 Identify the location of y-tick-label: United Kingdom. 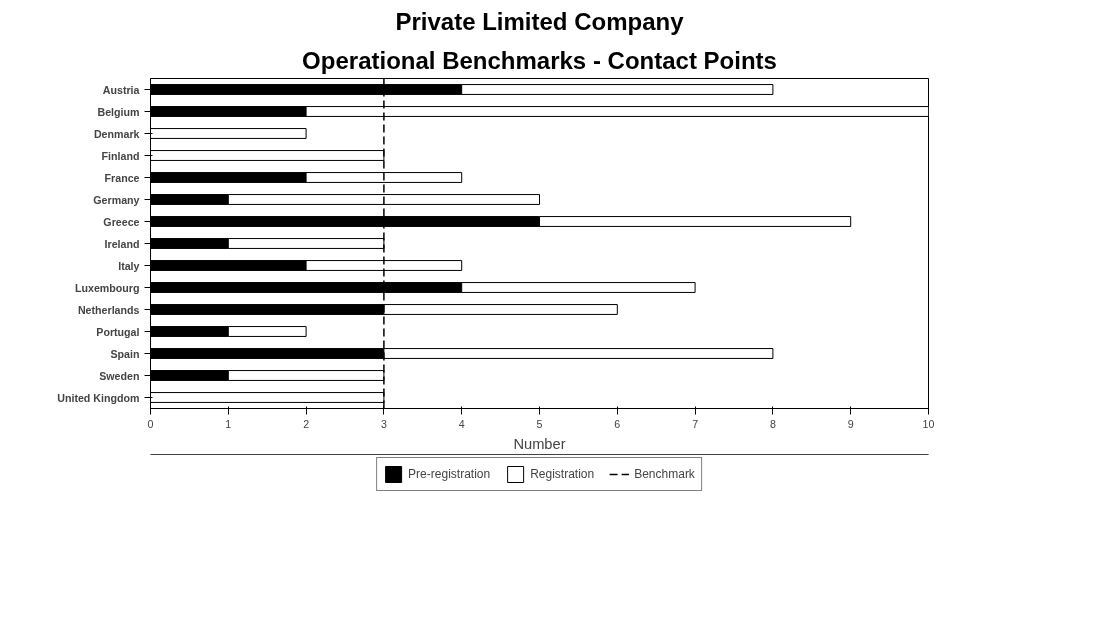
(98, 397).